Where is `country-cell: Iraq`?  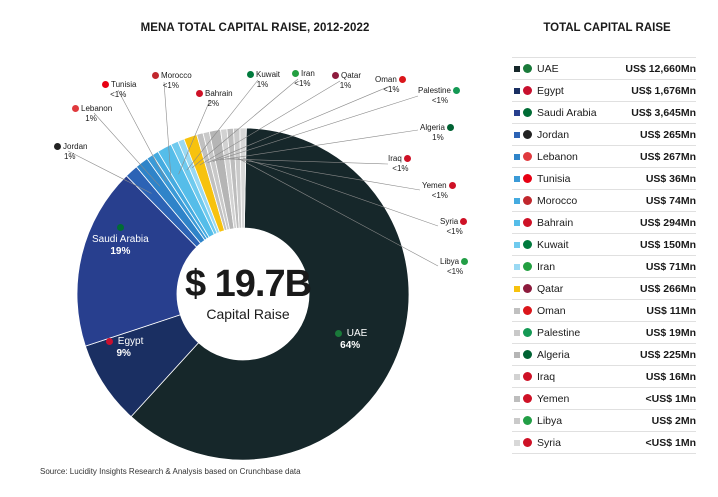 country-cell: Iraq is located at coordinates (562, 376).